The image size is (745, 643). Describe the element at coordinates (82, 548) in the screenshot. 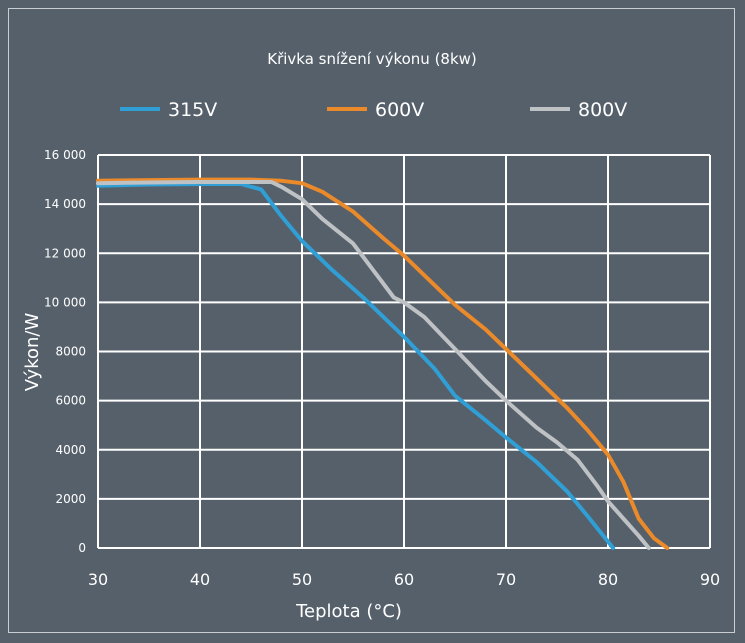

I see `y-tick-label: 0` at that location.